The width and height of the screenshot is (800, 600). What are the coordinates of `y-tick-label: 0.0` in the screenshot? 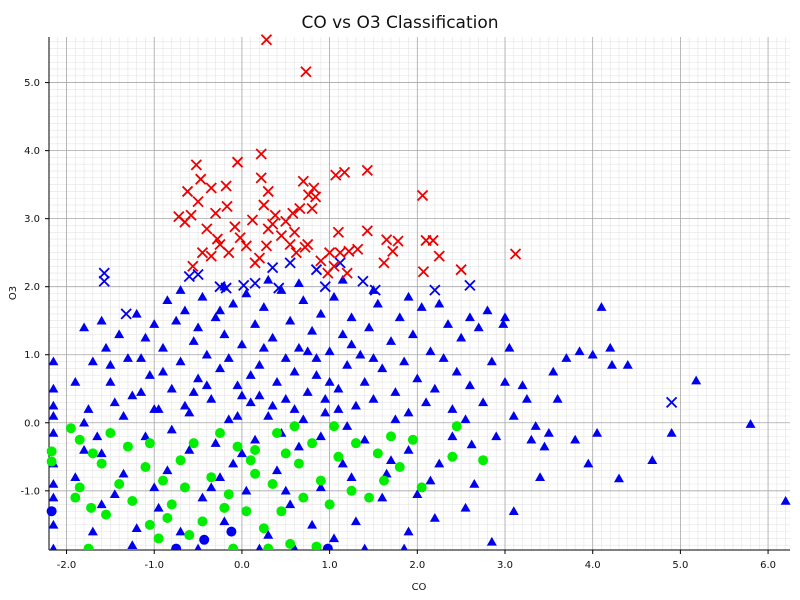 It's located at (32, 423).